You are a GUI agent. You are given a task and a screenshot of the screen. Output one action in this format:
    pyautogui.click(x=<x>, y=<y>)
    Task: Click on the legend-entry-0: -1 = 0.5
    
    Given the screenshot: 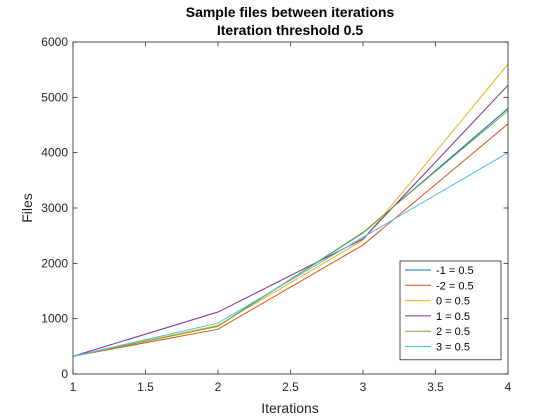 What is the action you would take?
    pyautogui.click(x=455, y=271)
    